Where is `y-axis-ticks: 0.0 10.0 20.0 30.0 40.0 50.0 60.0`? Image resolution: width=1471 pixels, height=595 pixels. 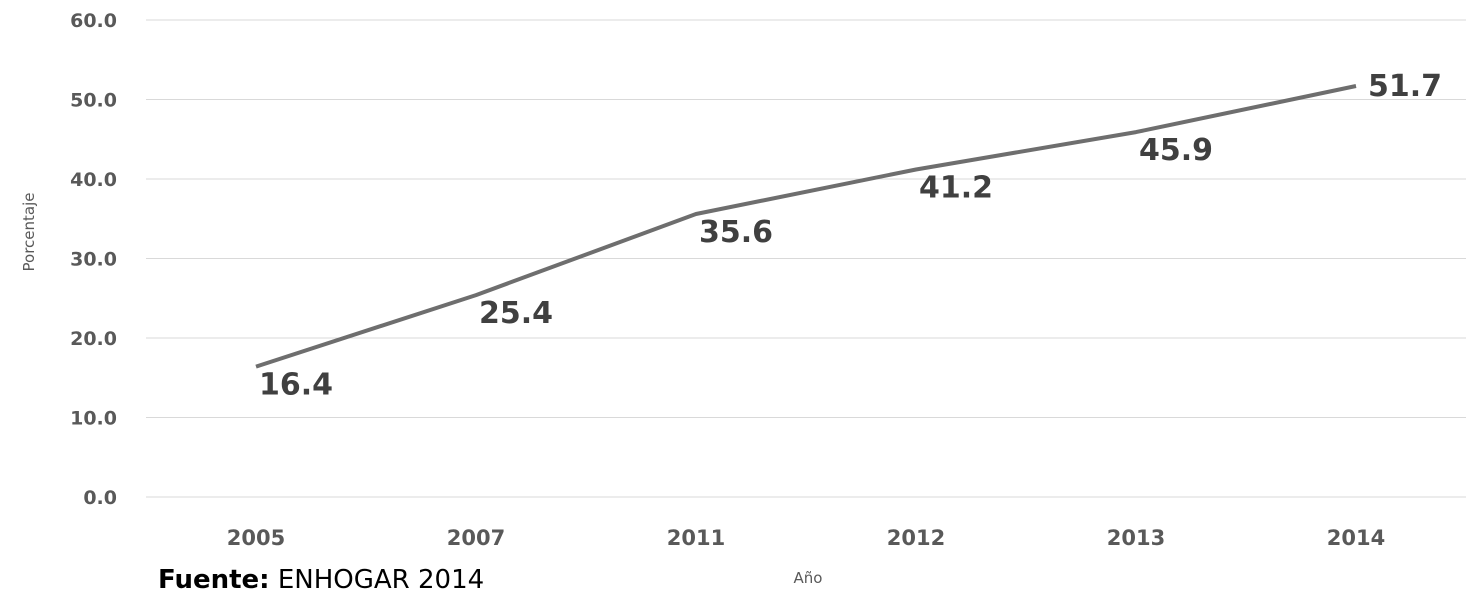
y-axis-ticks: 0.0 10.0 20.0 30.0 40.0 50.0 60.0 is located at coordinates (93, 259).